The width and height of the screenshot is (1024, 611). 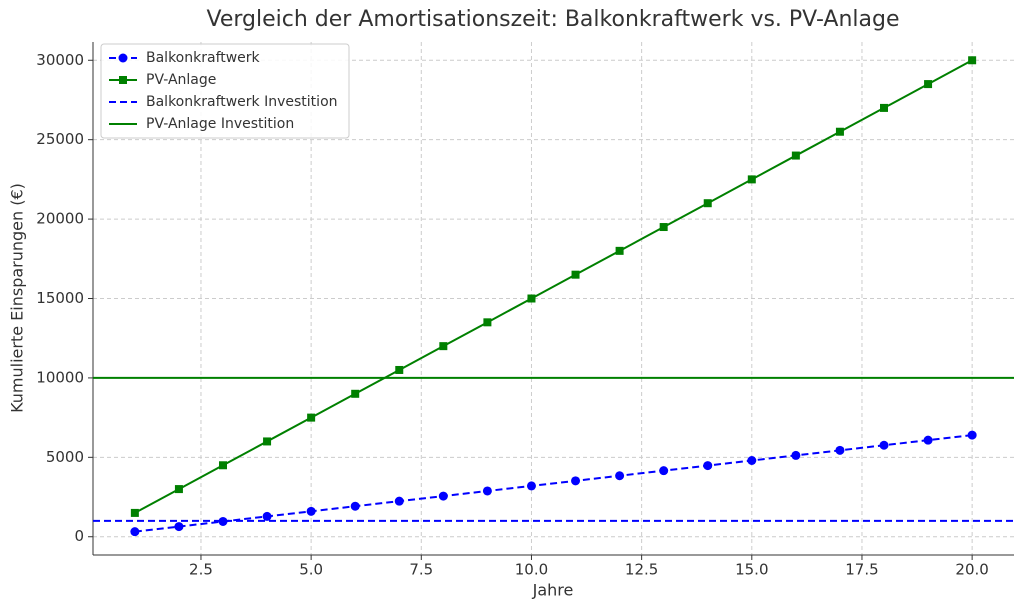 I want to click on x-tick-label: 7.5, so click(x=421, y=570).